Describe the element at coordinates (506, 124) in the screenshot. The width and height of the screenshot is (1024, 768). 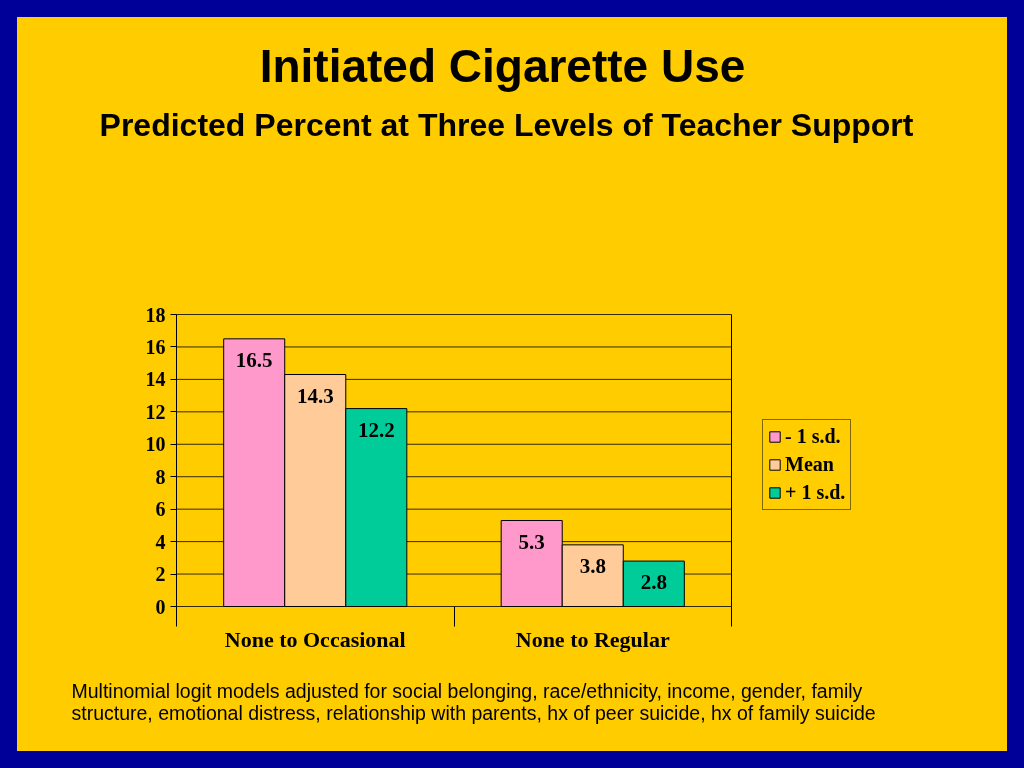
I see `chart-subtitle: Predicted Percent at Three Levels of Teacher Support` at that location.